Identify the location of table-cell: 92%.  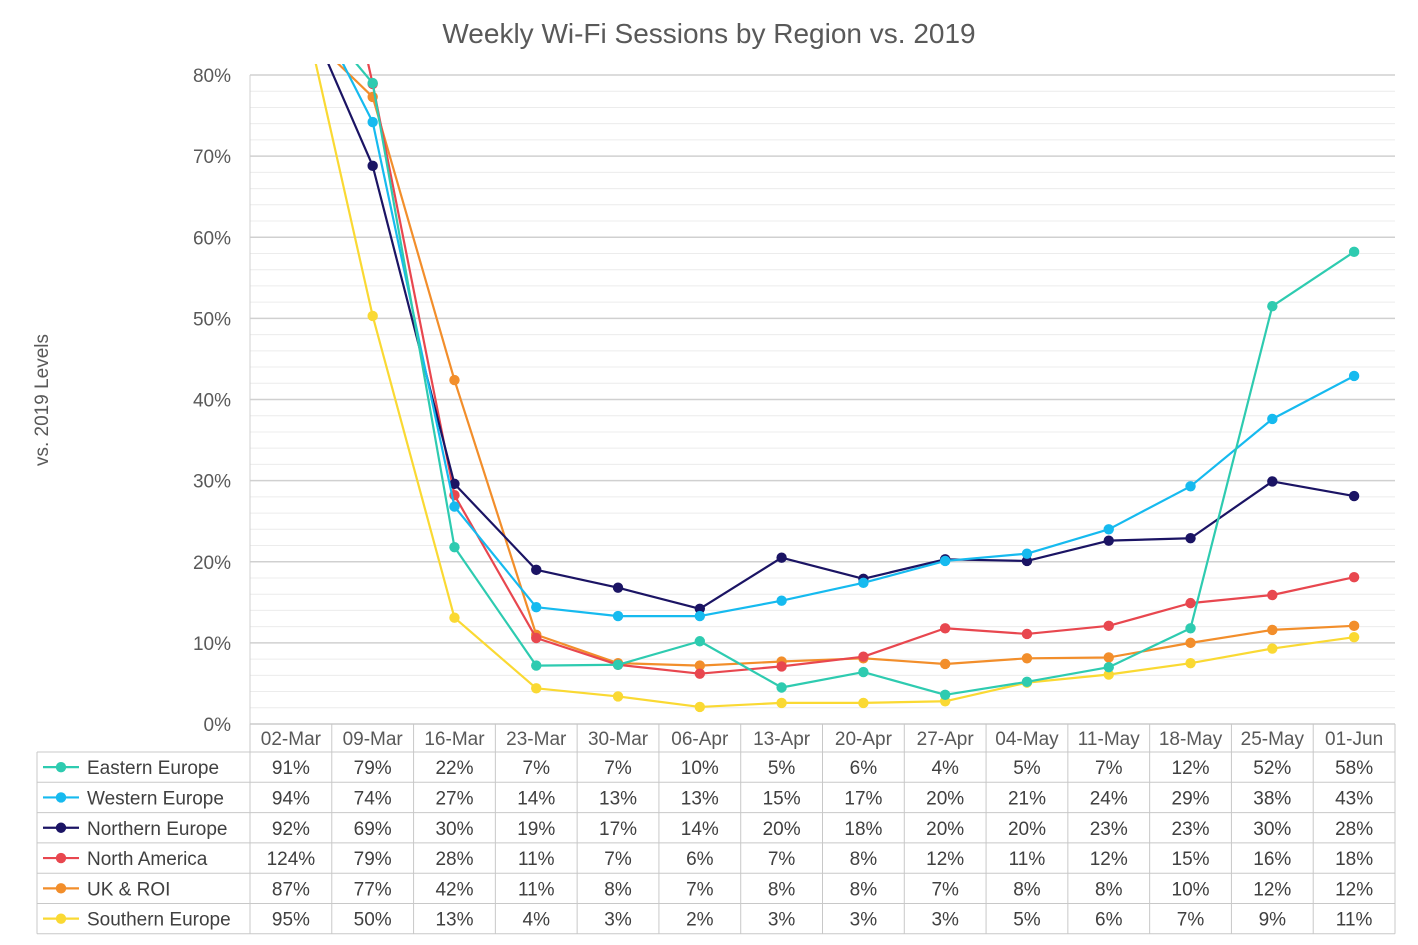
(291, 829).